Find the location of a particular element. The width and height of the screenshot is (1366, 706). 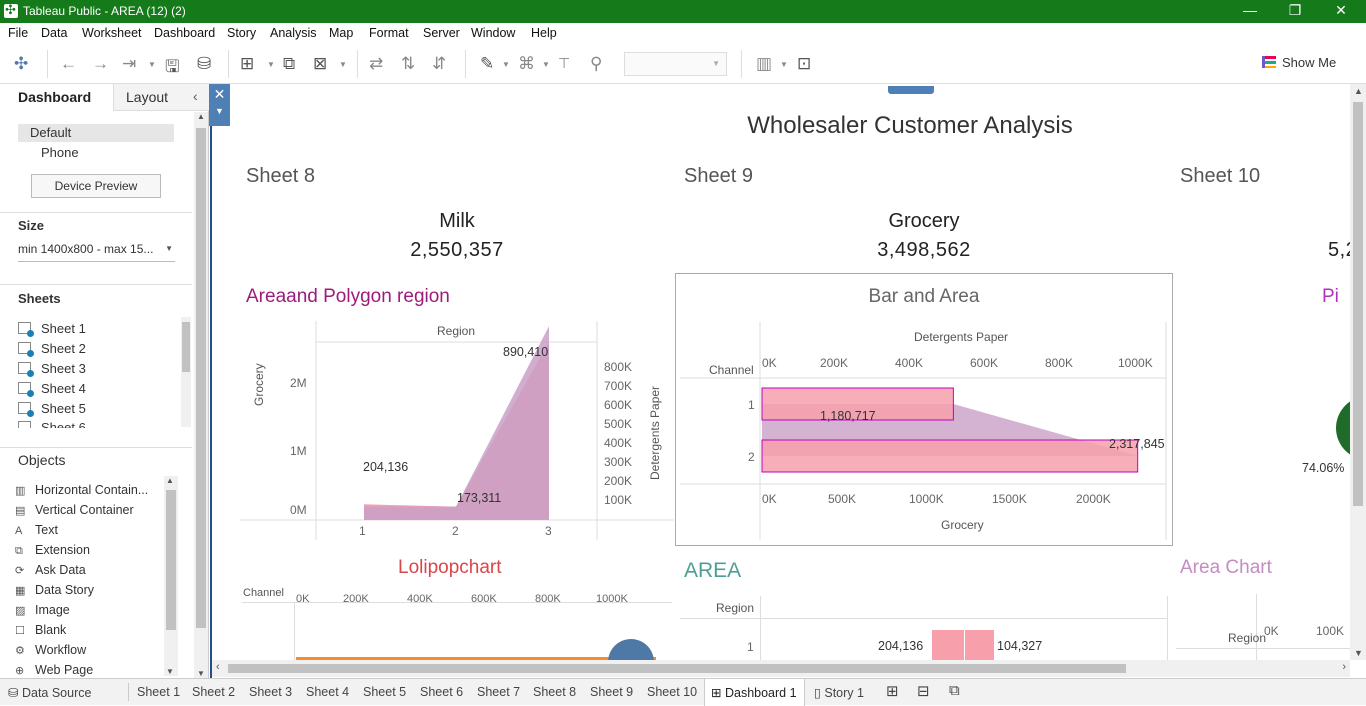

sheet-tab: Sheet 8 is located at coordinates (555, 692).